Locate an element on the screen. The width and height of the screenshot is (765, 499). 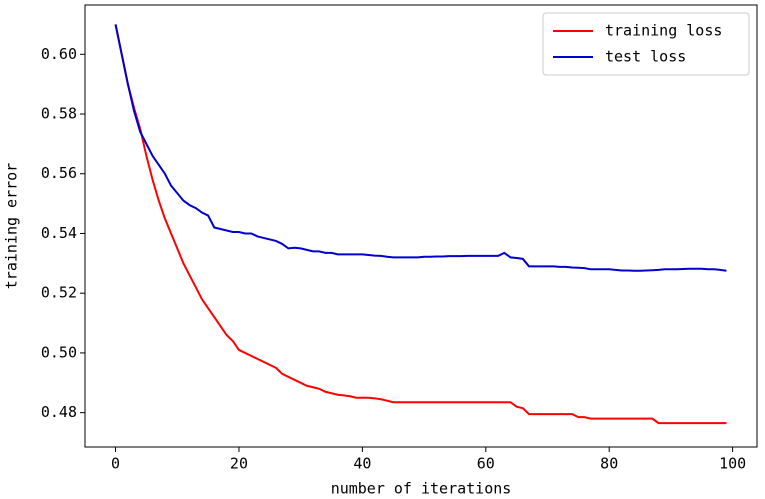
legend-label: training loss is located at coordinates (663, 31).